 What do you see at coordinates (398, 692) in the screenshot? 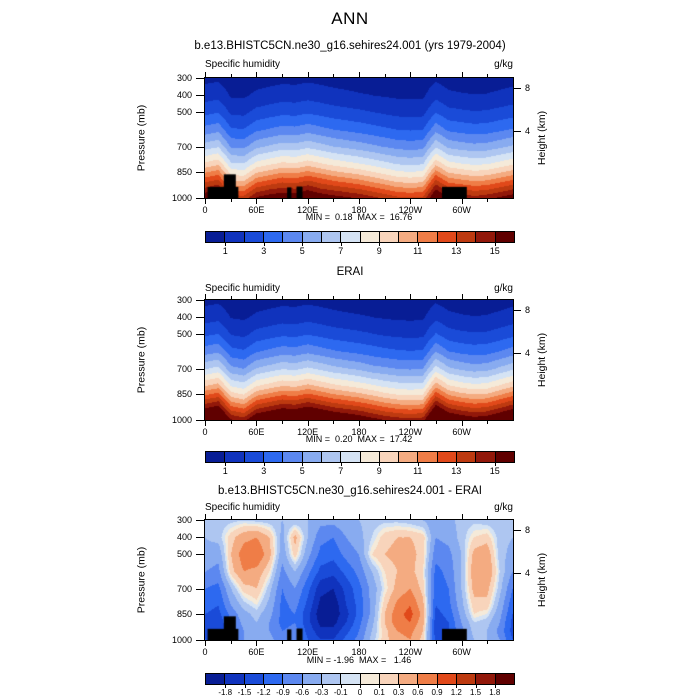
I see `colorbar-label: 0.3` at bounding box center [398, 692].